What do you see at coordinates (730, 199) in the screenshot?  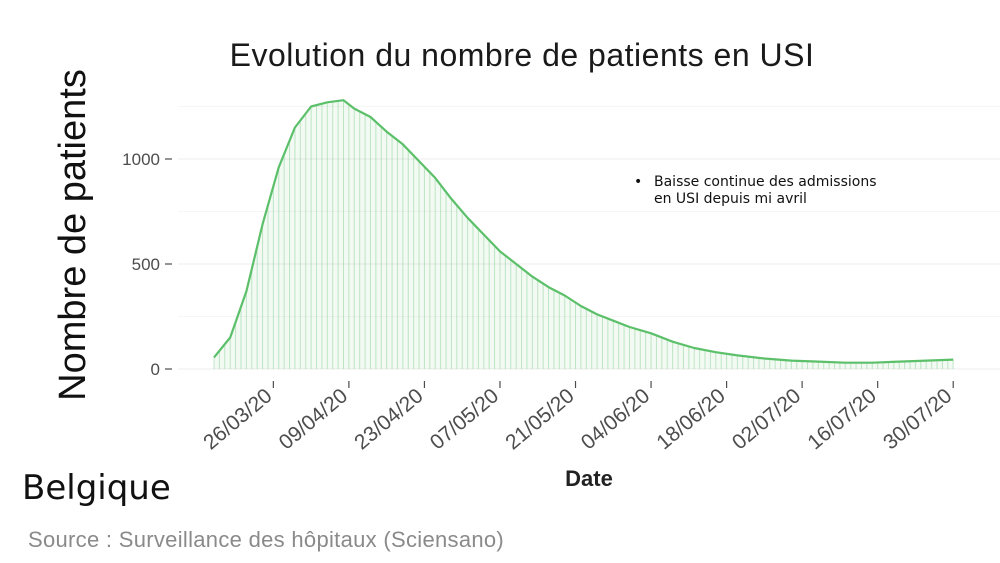 I see `annotation-text-line-2: en USI depuis mi avril` at bounding box center [730, 199].